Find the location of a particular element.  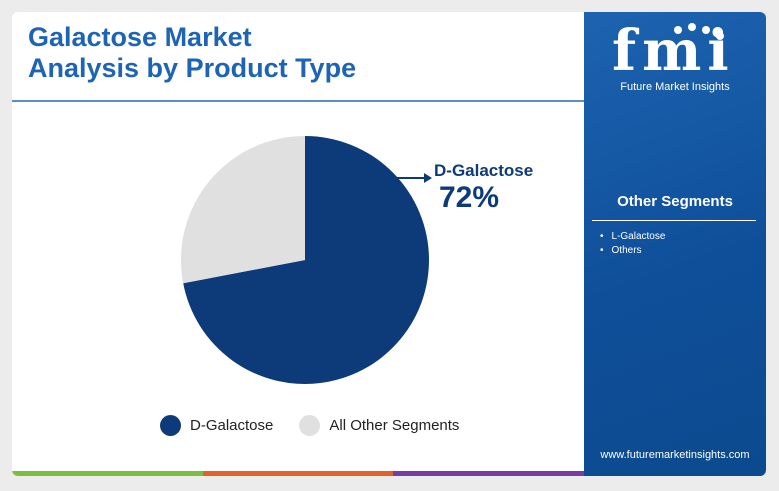

legend-label-other-segments: All Other Segments is located at coordinates (394, 425).